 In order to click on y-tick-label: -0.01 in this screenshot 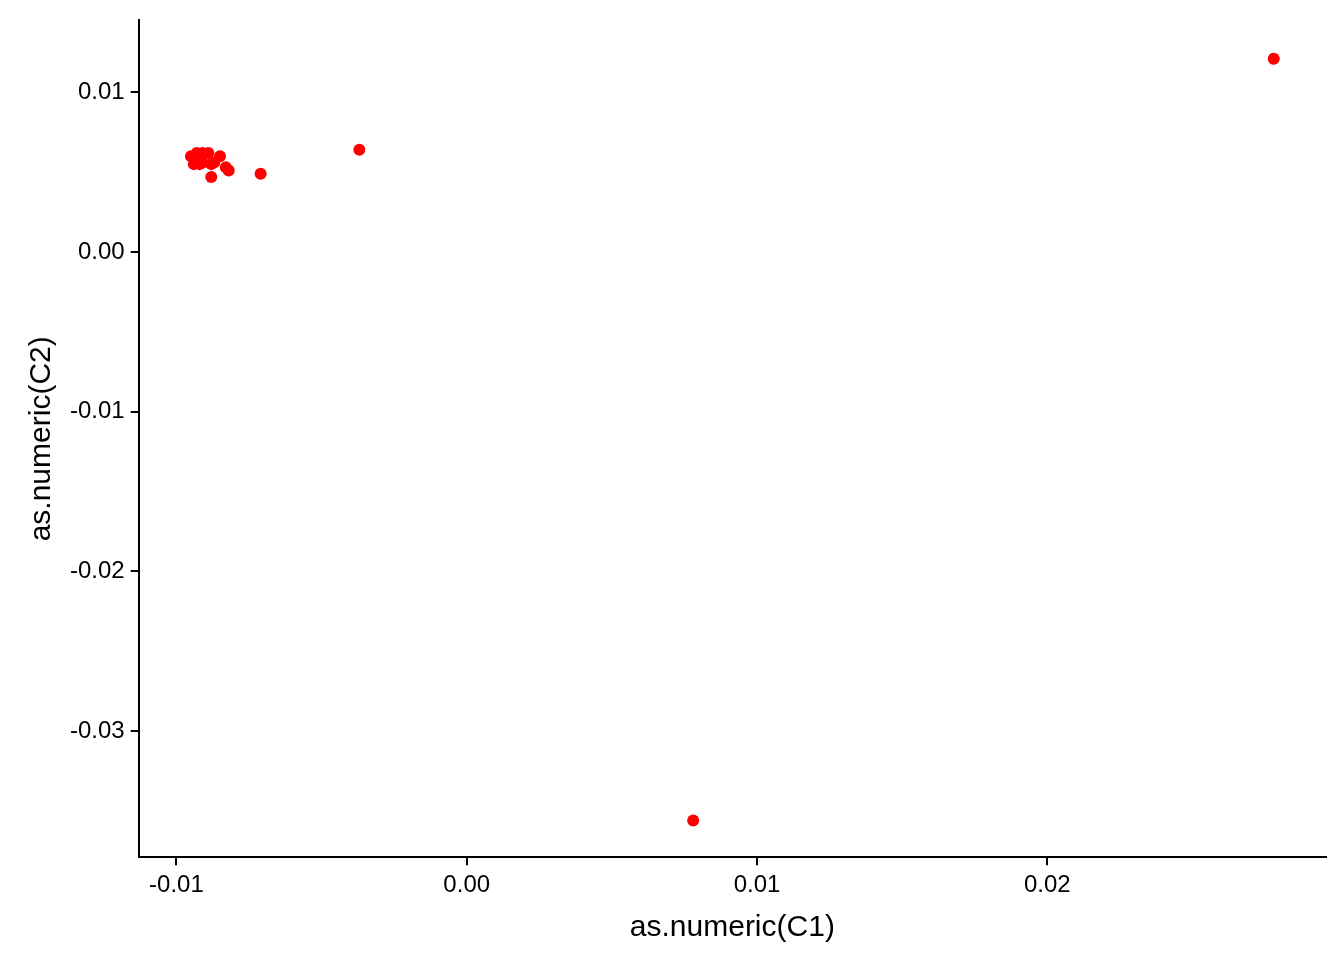, I will do `click(97, 410)`.